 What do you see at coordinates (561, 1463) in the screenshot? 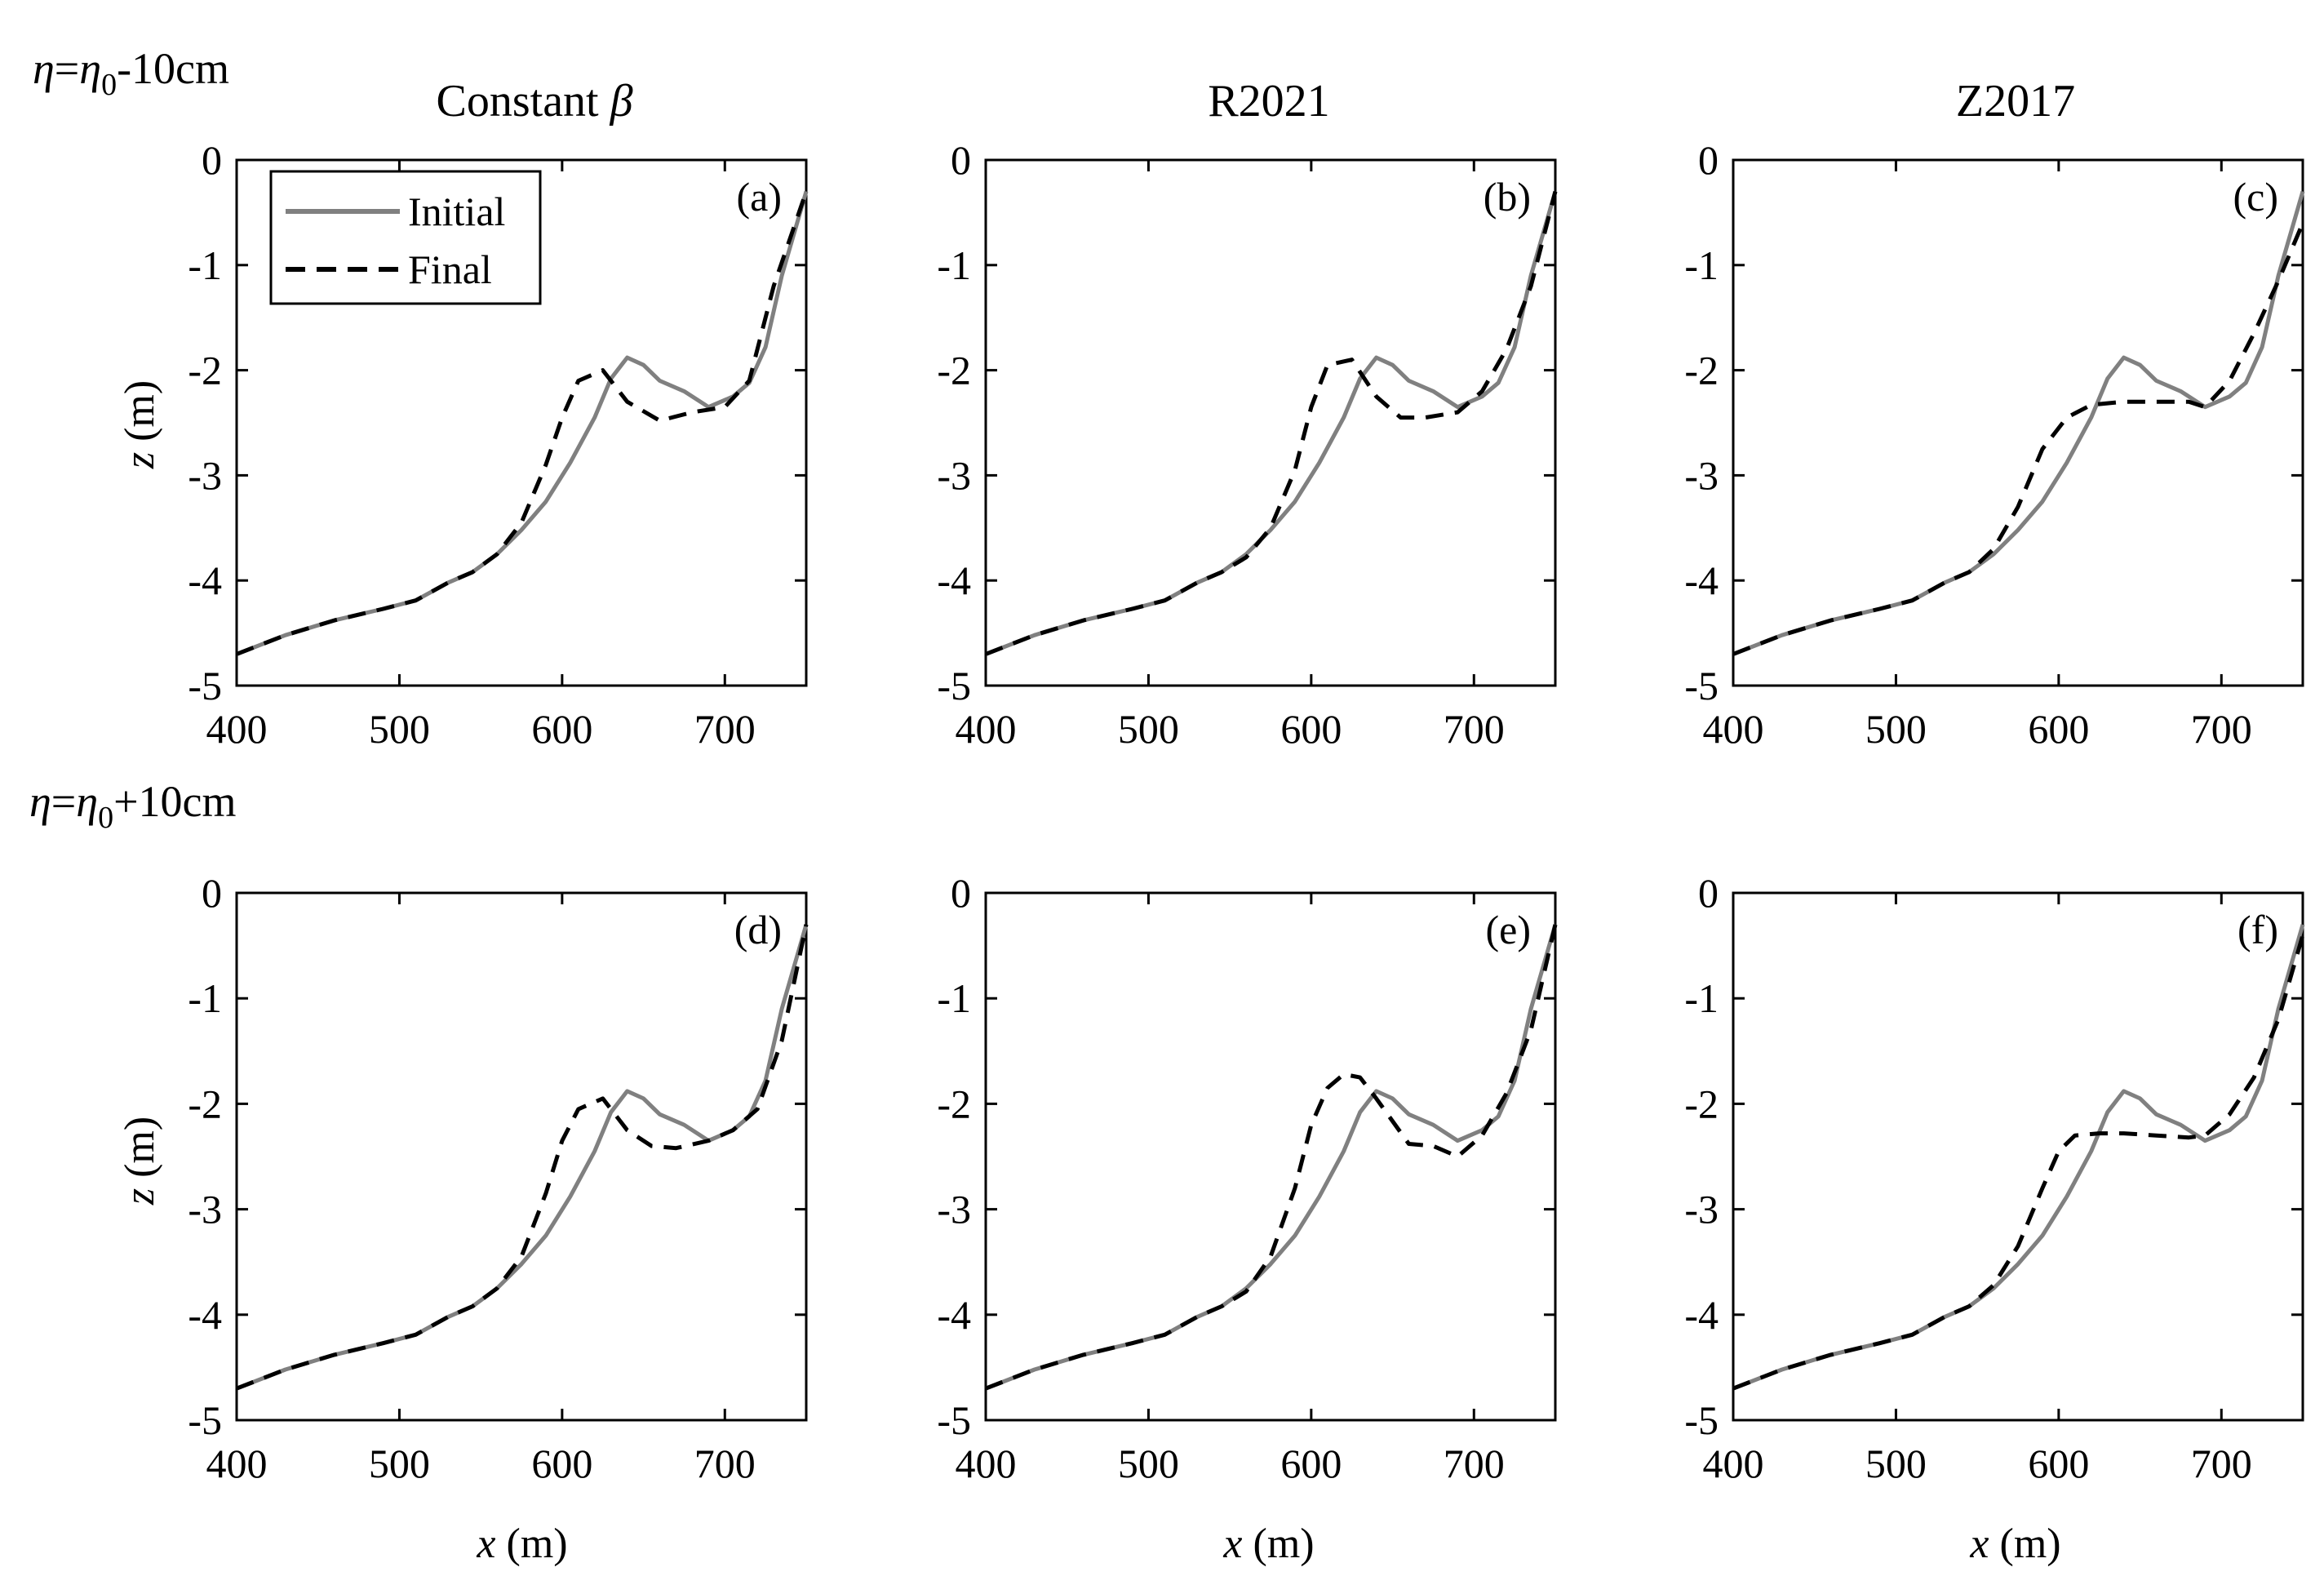
I see `x-tick-label-d-600: 600` at bounding box center [561, 1463].